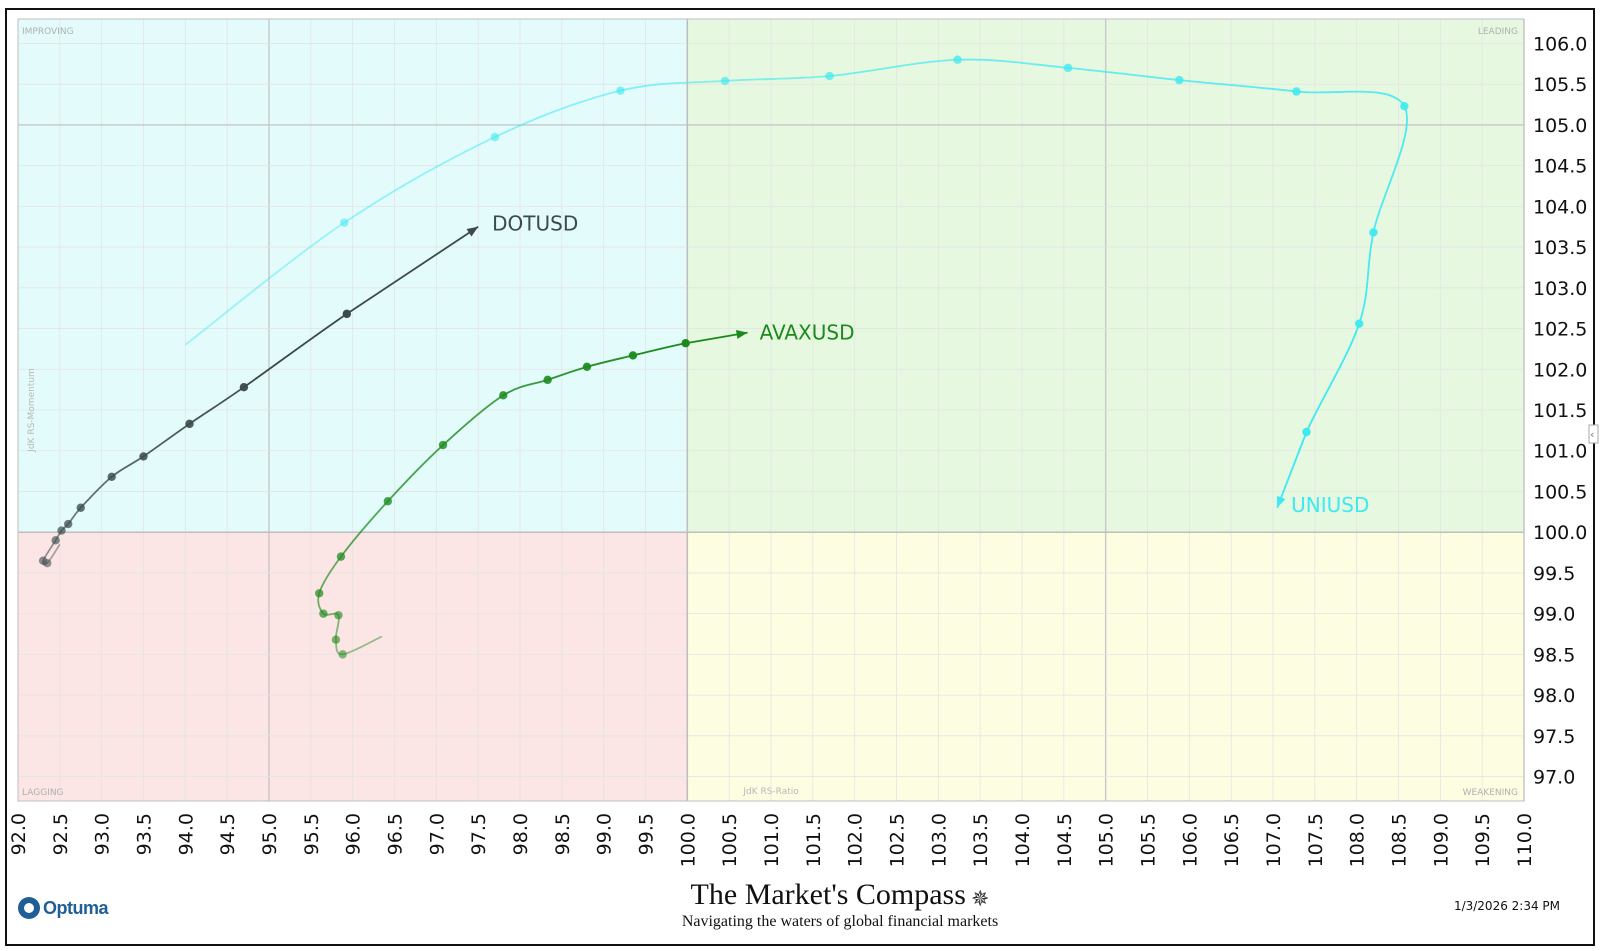  I want to click on dotusd-arrow-head, so click(472, 231).